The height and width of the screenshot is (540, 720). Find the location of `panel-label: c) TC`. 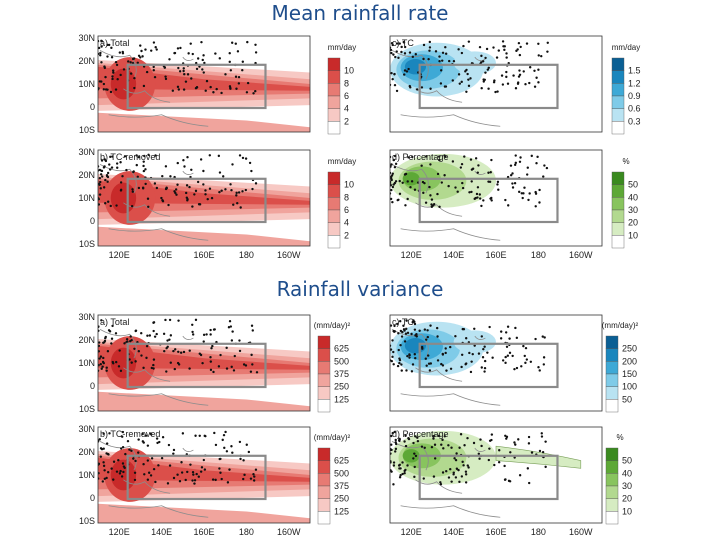

panel-label: c) TC is located at coordinates (403, 43).